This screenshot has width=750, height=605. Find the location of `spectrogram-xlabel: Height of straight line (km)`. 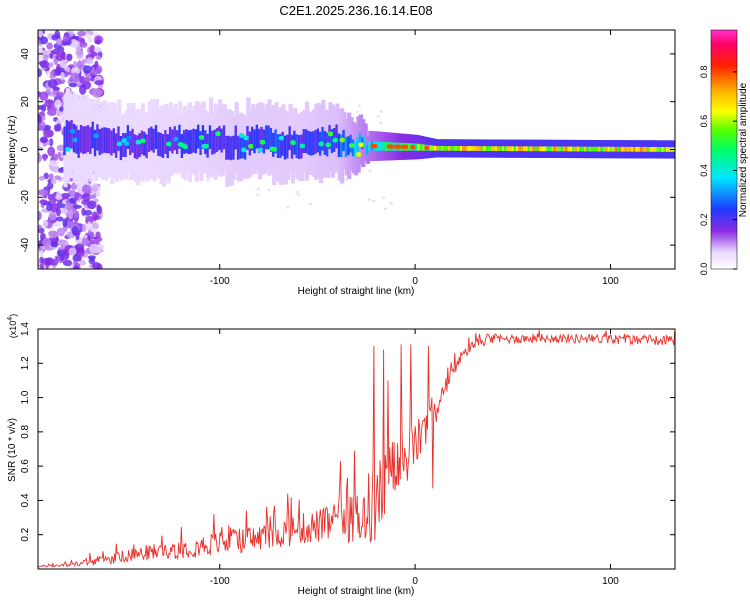

spectrogram-xlabel: Height of straight line (km) is located at coordinates (356, 291).